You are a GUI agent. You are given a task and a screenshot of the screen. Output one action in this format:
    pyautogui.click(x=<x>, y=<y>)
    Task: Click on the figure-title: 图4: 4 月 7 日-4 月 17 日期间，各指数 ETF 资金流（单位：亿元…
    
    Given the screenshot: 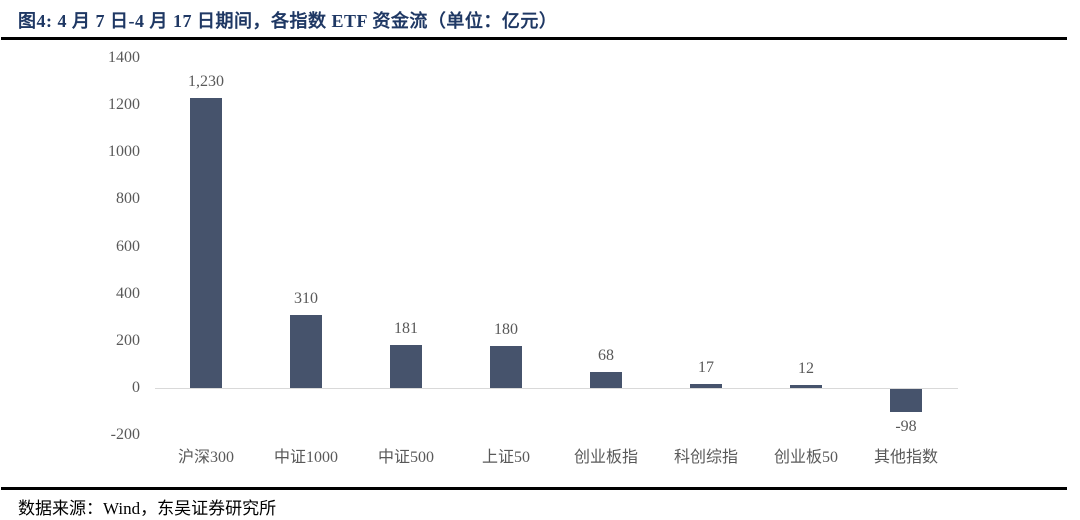 What is the action you would take?
    pyautogui.click(x=288, y=21)
    